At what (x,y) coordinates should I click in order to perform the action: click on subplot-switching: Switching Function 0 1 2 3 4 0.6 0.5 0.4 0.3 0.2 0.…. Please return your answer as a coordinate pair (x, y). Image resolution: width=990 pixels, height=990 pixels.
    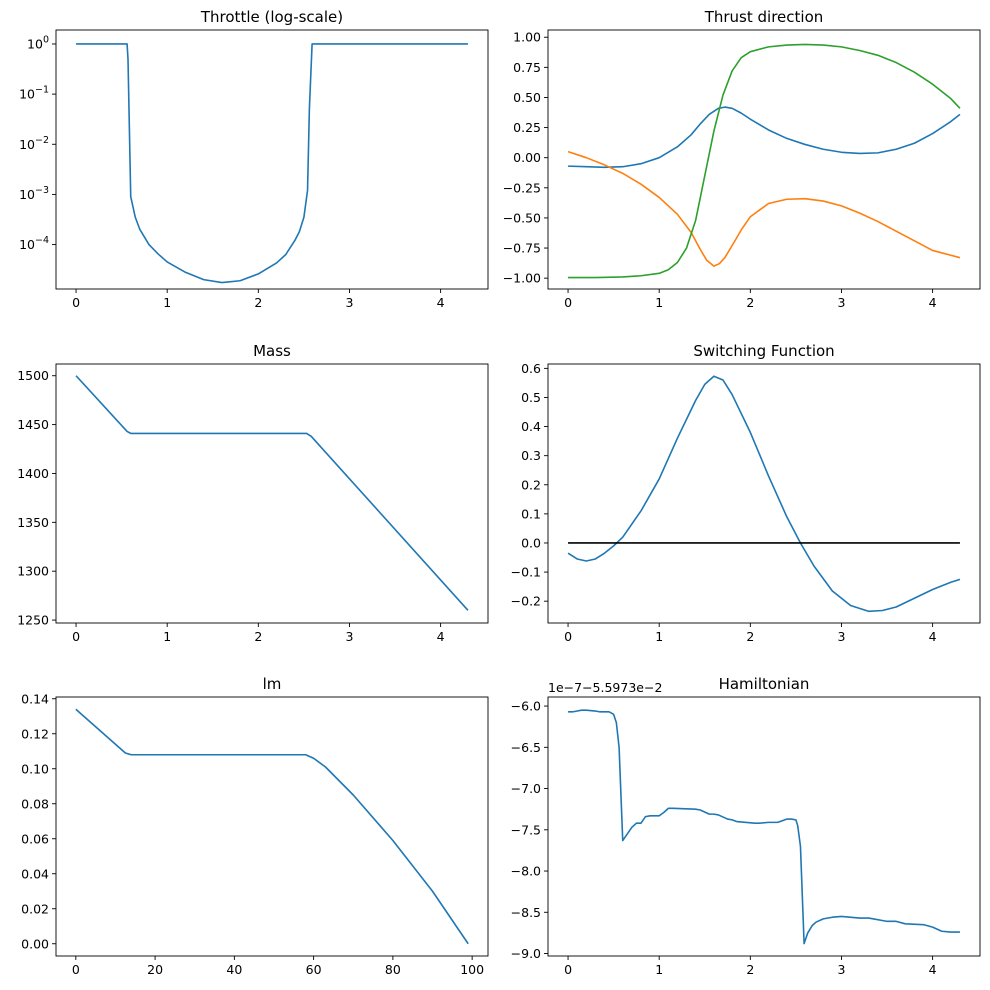
    Looking at the image, I should click on (746, 493).